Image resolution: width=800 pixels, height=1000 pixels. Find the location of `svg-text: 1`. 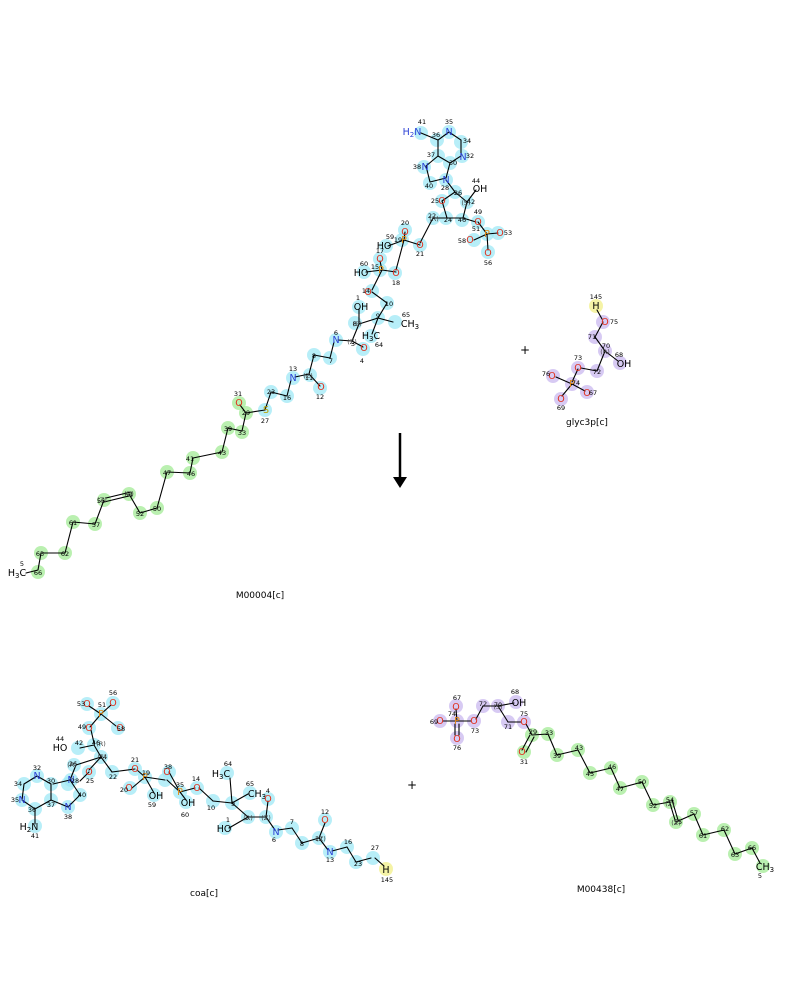

svg-text: 1 is located at coordinates (358, 298).